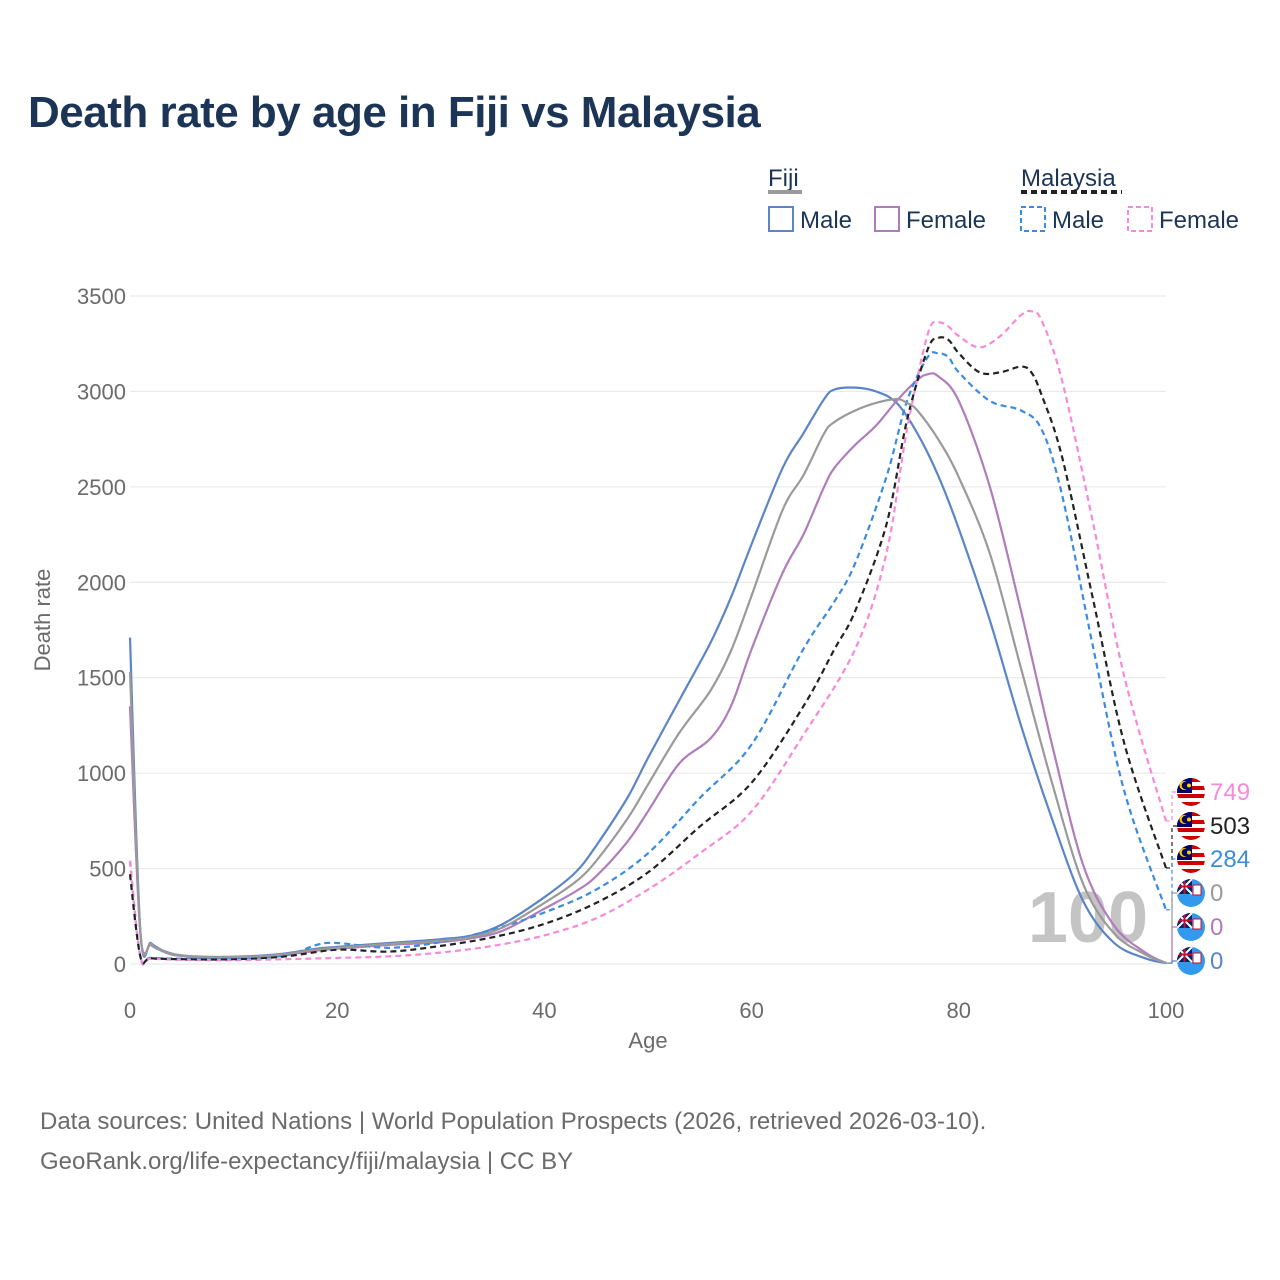  I want to click on y-axis-label: Death rate, so click(42, 620).